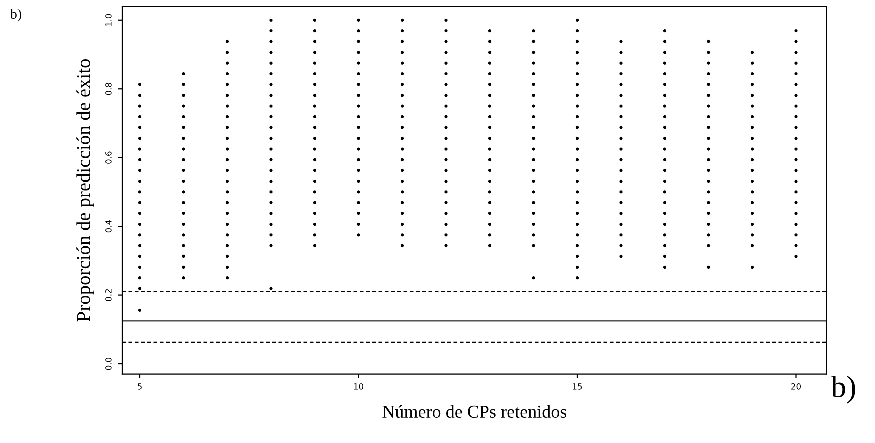 This screenshot has height=443, width=875. I want to click on x-tick-label: 15, so click(577, 387).